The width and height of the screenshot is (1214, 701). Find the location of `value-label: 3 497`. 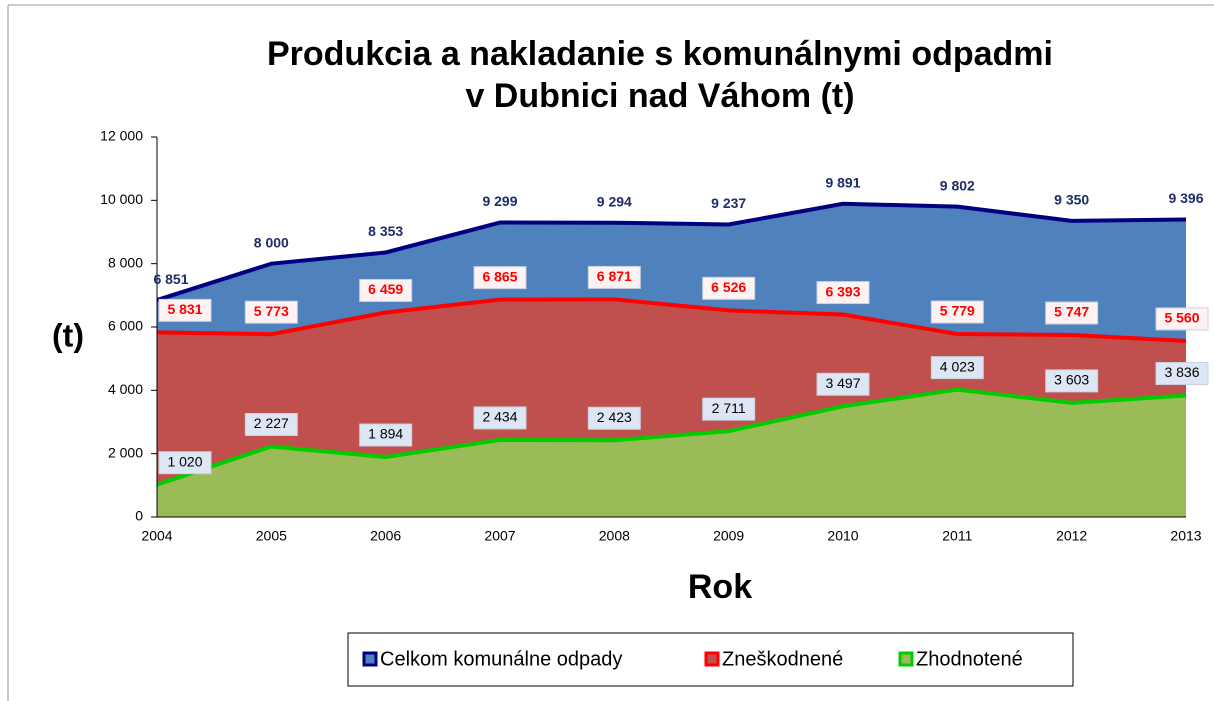

value-label: 3 497 is located at coordinates (842, 383).